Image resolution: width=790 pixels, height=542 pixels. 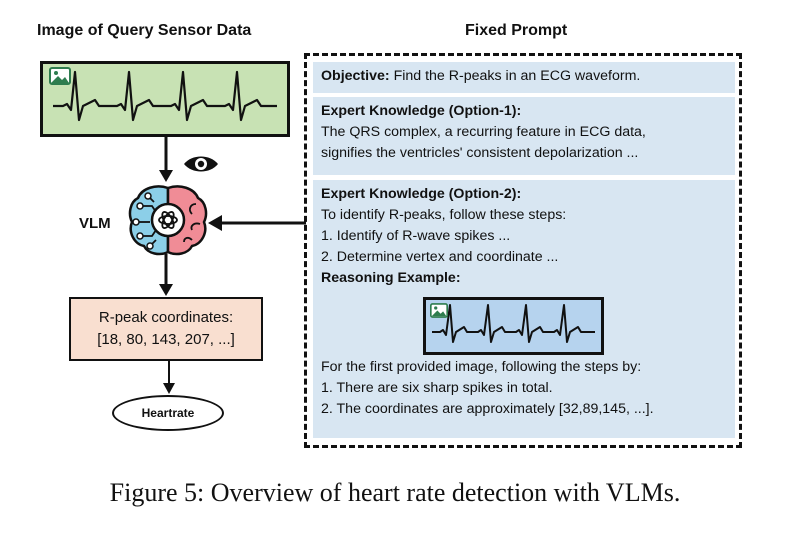 I want to click on fixed-prompt-header: Fixed Prompt, so click(x=516, y=30).